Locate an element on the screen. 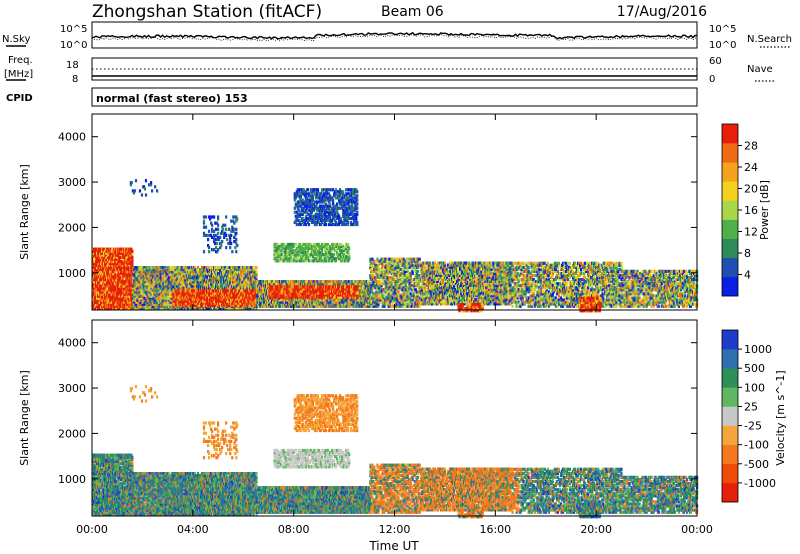  nave-tick-bottom: 0 is located at coordinates (712, 79).